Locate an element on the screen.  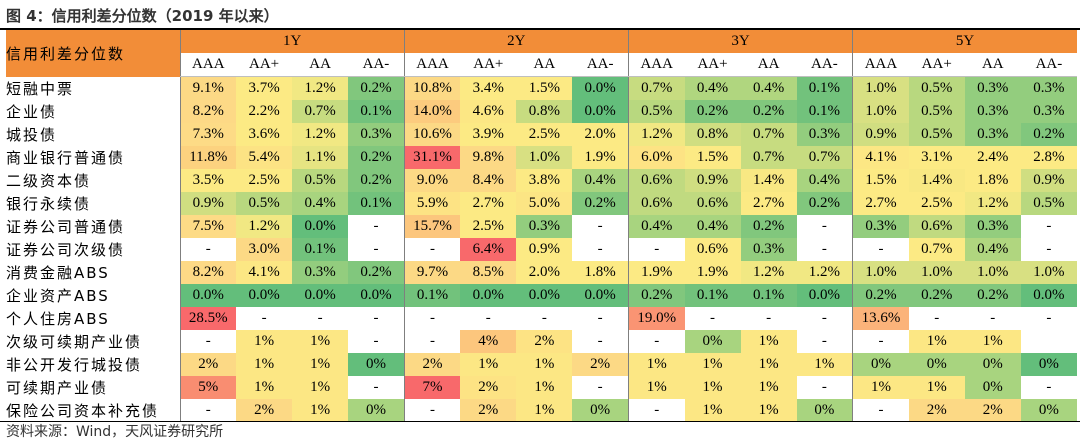
value-cell: 10.8% is located at coordinates (432, 88).